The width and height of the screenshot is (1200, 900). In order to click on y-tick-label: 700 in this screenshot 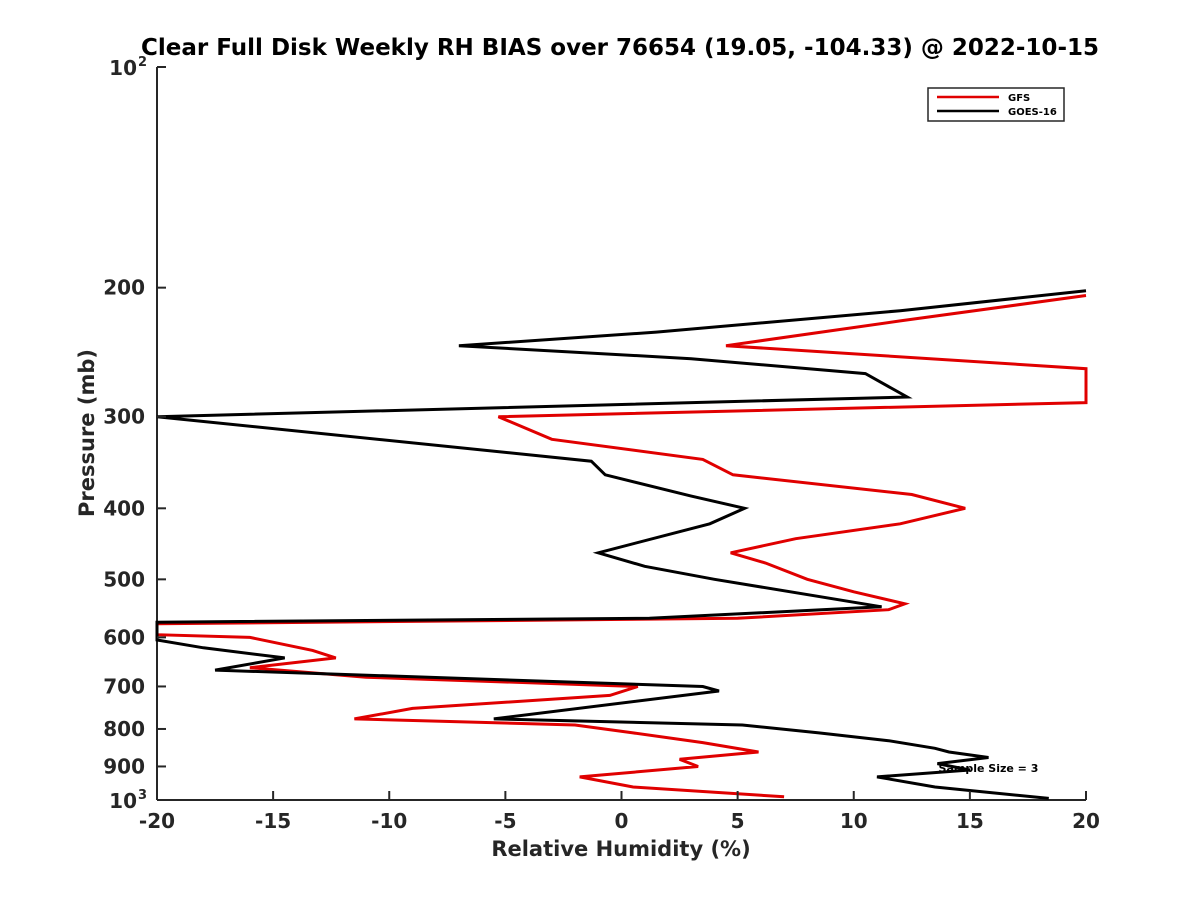, I will do `click(124, 686)`.